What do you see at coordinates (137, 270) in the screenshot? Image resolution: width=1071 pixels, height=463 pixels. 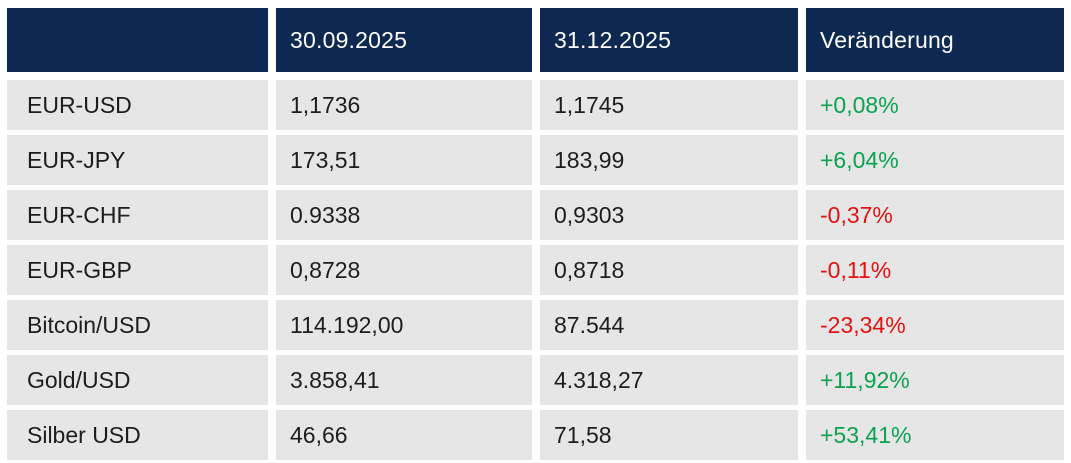 I see `row-label: EUR-GBP` at bounding box center [137, 270].